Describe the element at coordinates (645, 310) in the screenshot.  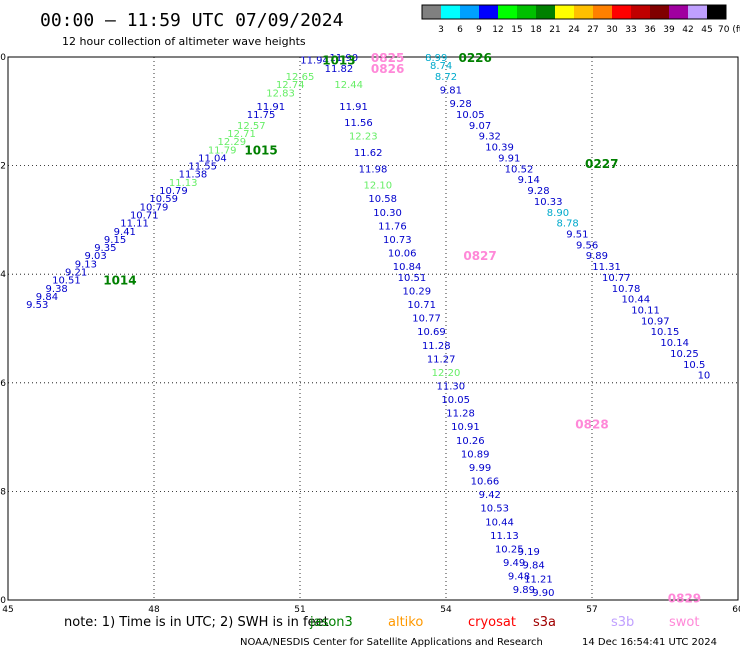
I see `wave-height-point: 10.11` at that location.